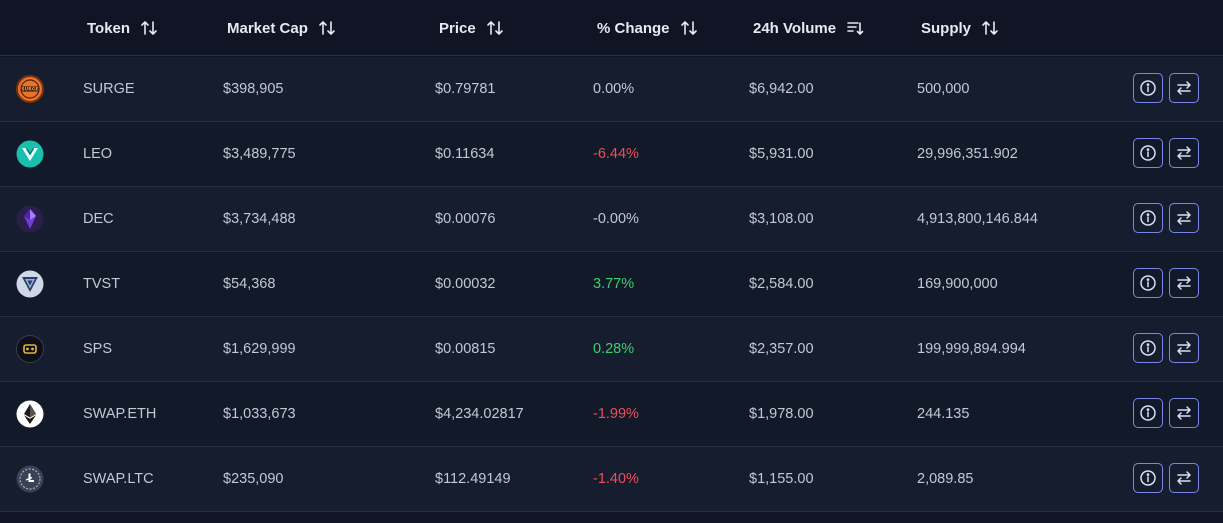 This screenshot has height=523, width=1223. I want to click on cell-price: $4,234.02817, so click(479, 414).